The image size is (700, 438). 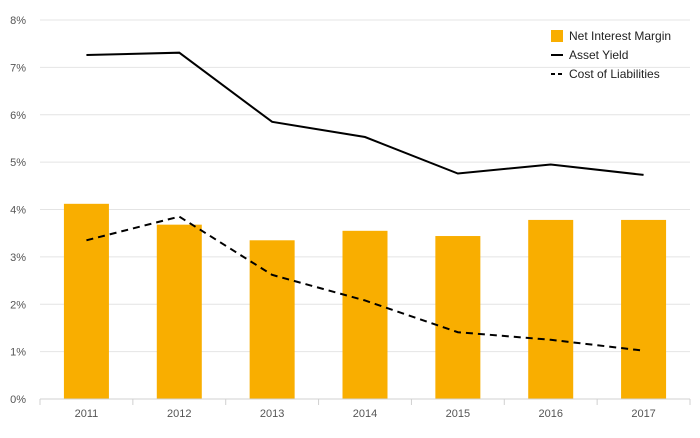 I want to click on bar-2015, so click(x=458, y=317).